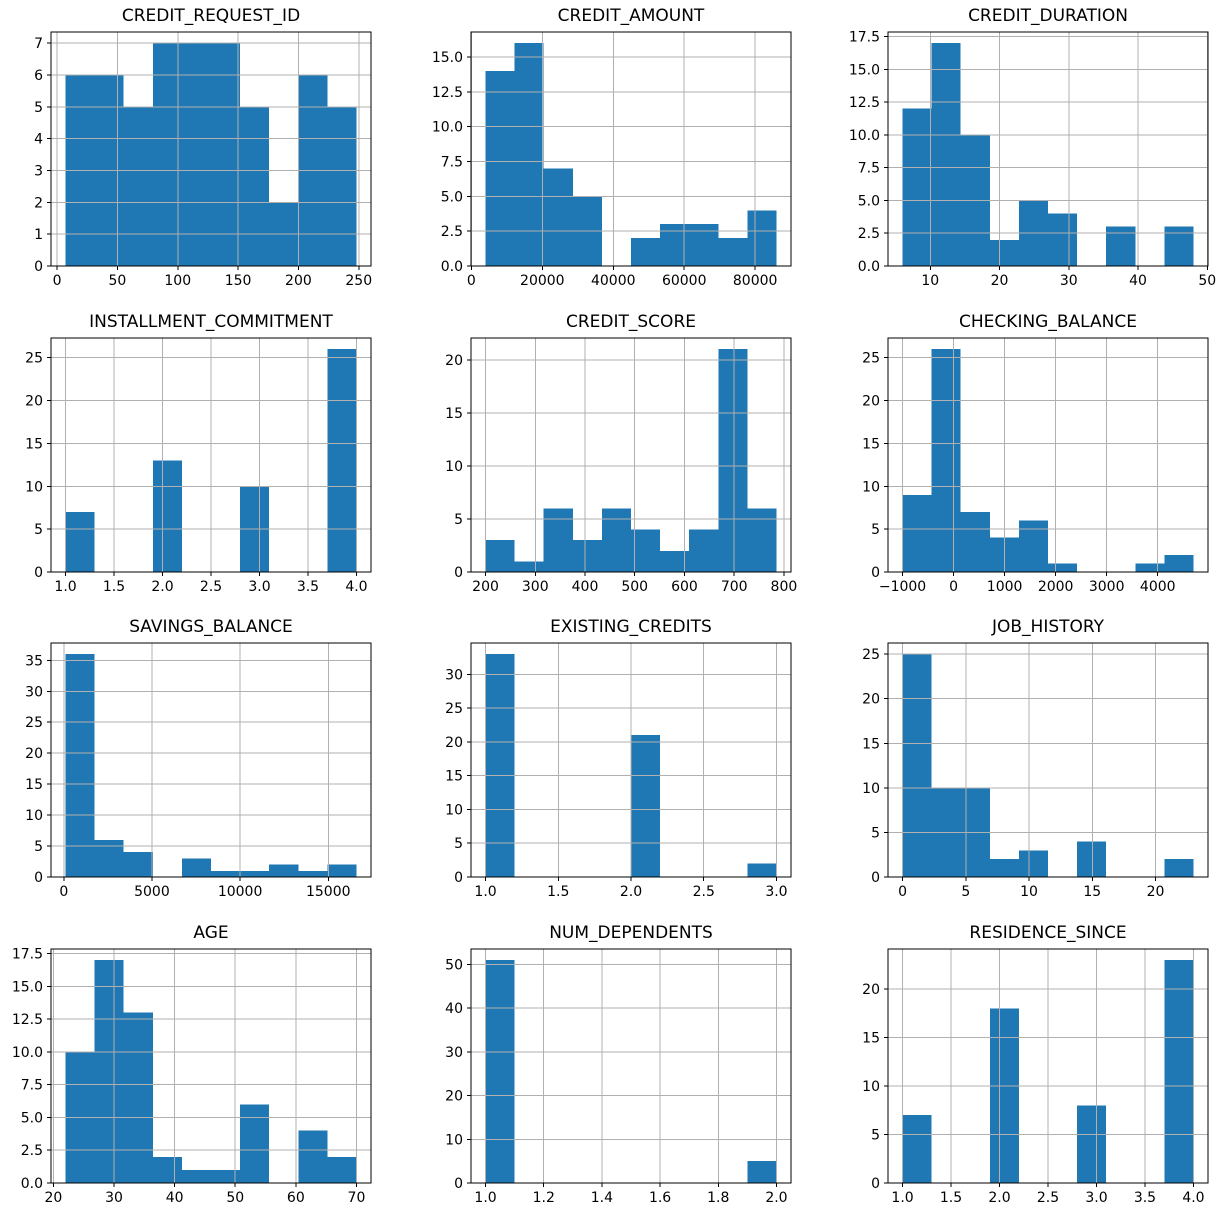  I want to click on subplot-title: CREDIT_REQUEST_ID, so click(211, 16).